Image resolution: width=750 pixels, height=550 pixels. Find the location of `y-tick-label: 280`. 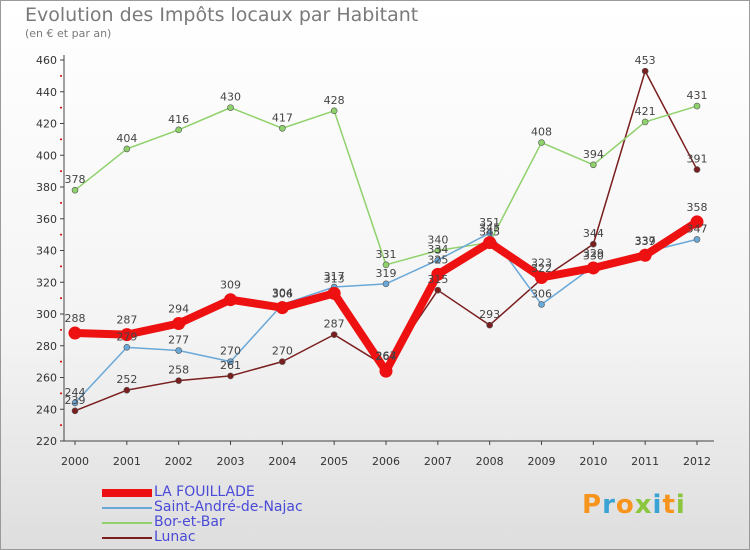

y-tick-label: 280 is located at coordinates (46, 346).